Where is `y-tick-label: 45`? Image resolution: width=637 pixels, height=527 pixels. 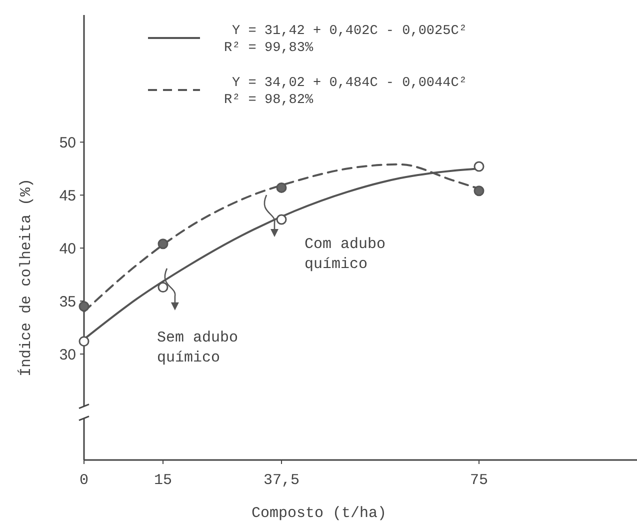 y-tick-label: 45 is located at coordinates (67, 195).